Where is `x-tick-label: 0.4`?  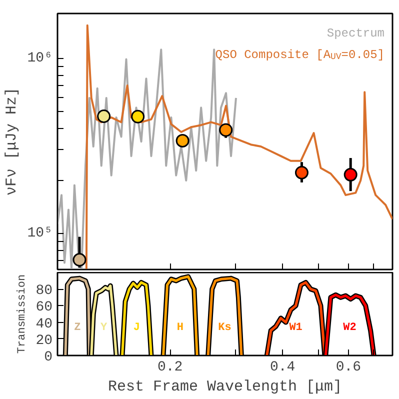
x-tick-label: 0.4 is located at coordinates (283, 368).